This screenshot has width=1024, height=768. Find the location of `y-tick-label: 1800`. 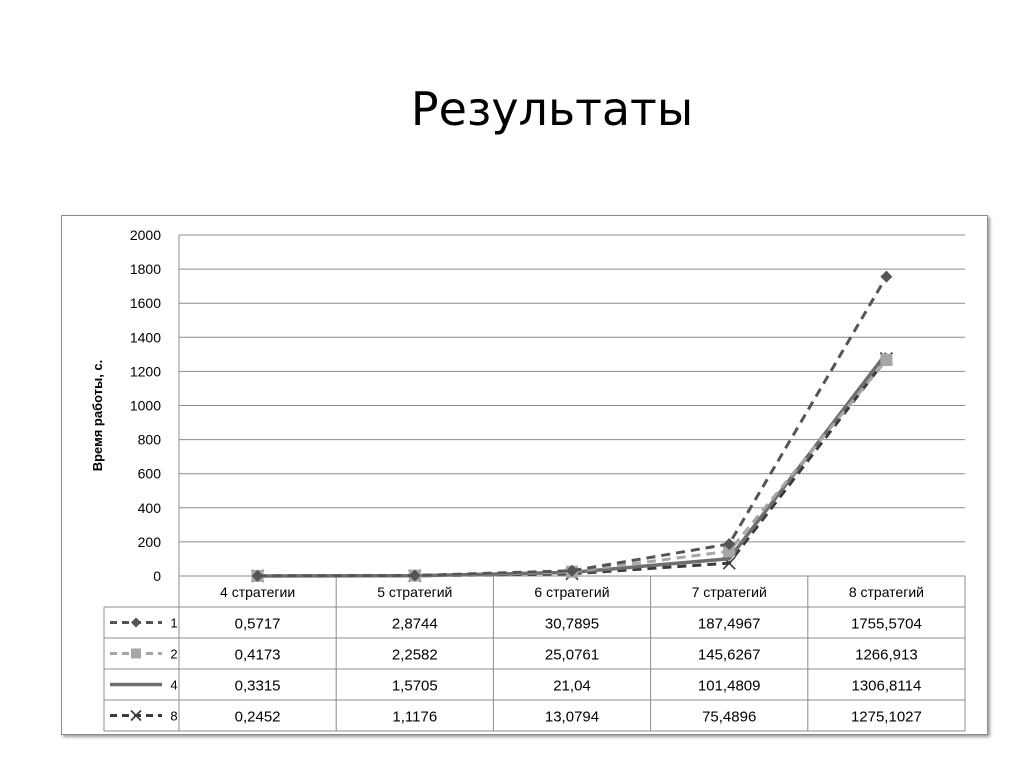

y-tick-label: 1800 is located at coordinates (145, 269).